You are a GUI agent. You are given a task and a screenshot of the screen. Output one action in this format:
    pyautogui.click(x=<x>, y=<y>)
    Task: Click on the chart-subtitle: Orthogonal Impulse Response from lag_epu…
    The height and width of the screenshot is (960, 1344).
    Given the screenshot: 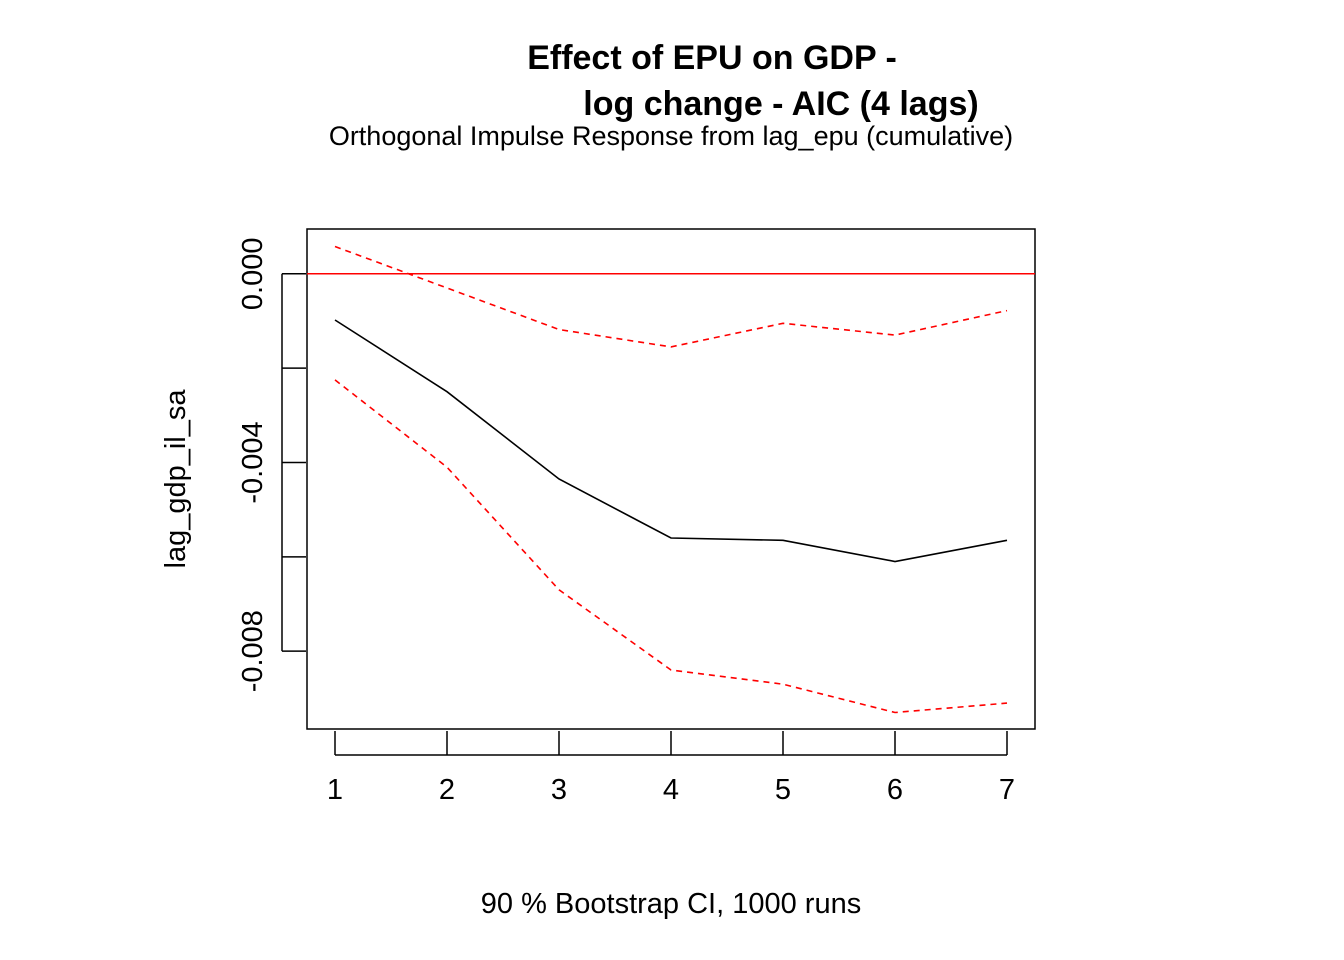 What is the action you would take?
    pyautogui.click(x=671, y=136)
    